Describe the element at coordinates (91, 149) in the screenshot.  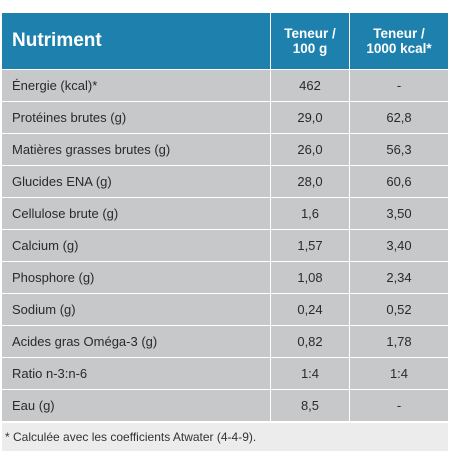
I see `row-label: Matières grasses brutes (g)` at that location.